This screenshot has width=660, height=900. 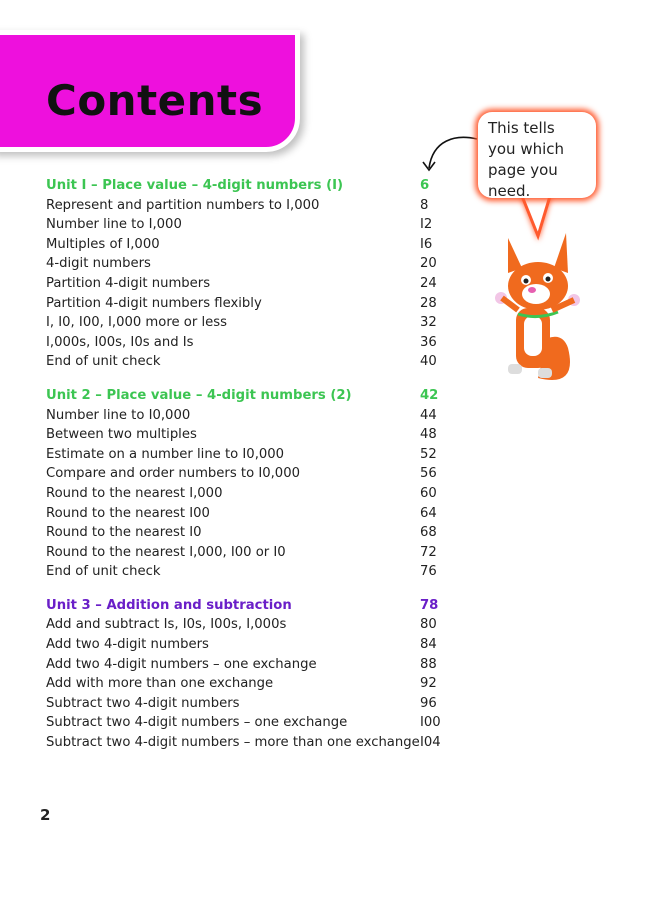 I want to click on entry-label: Multiples of I,000, so click(x=103, y=244).